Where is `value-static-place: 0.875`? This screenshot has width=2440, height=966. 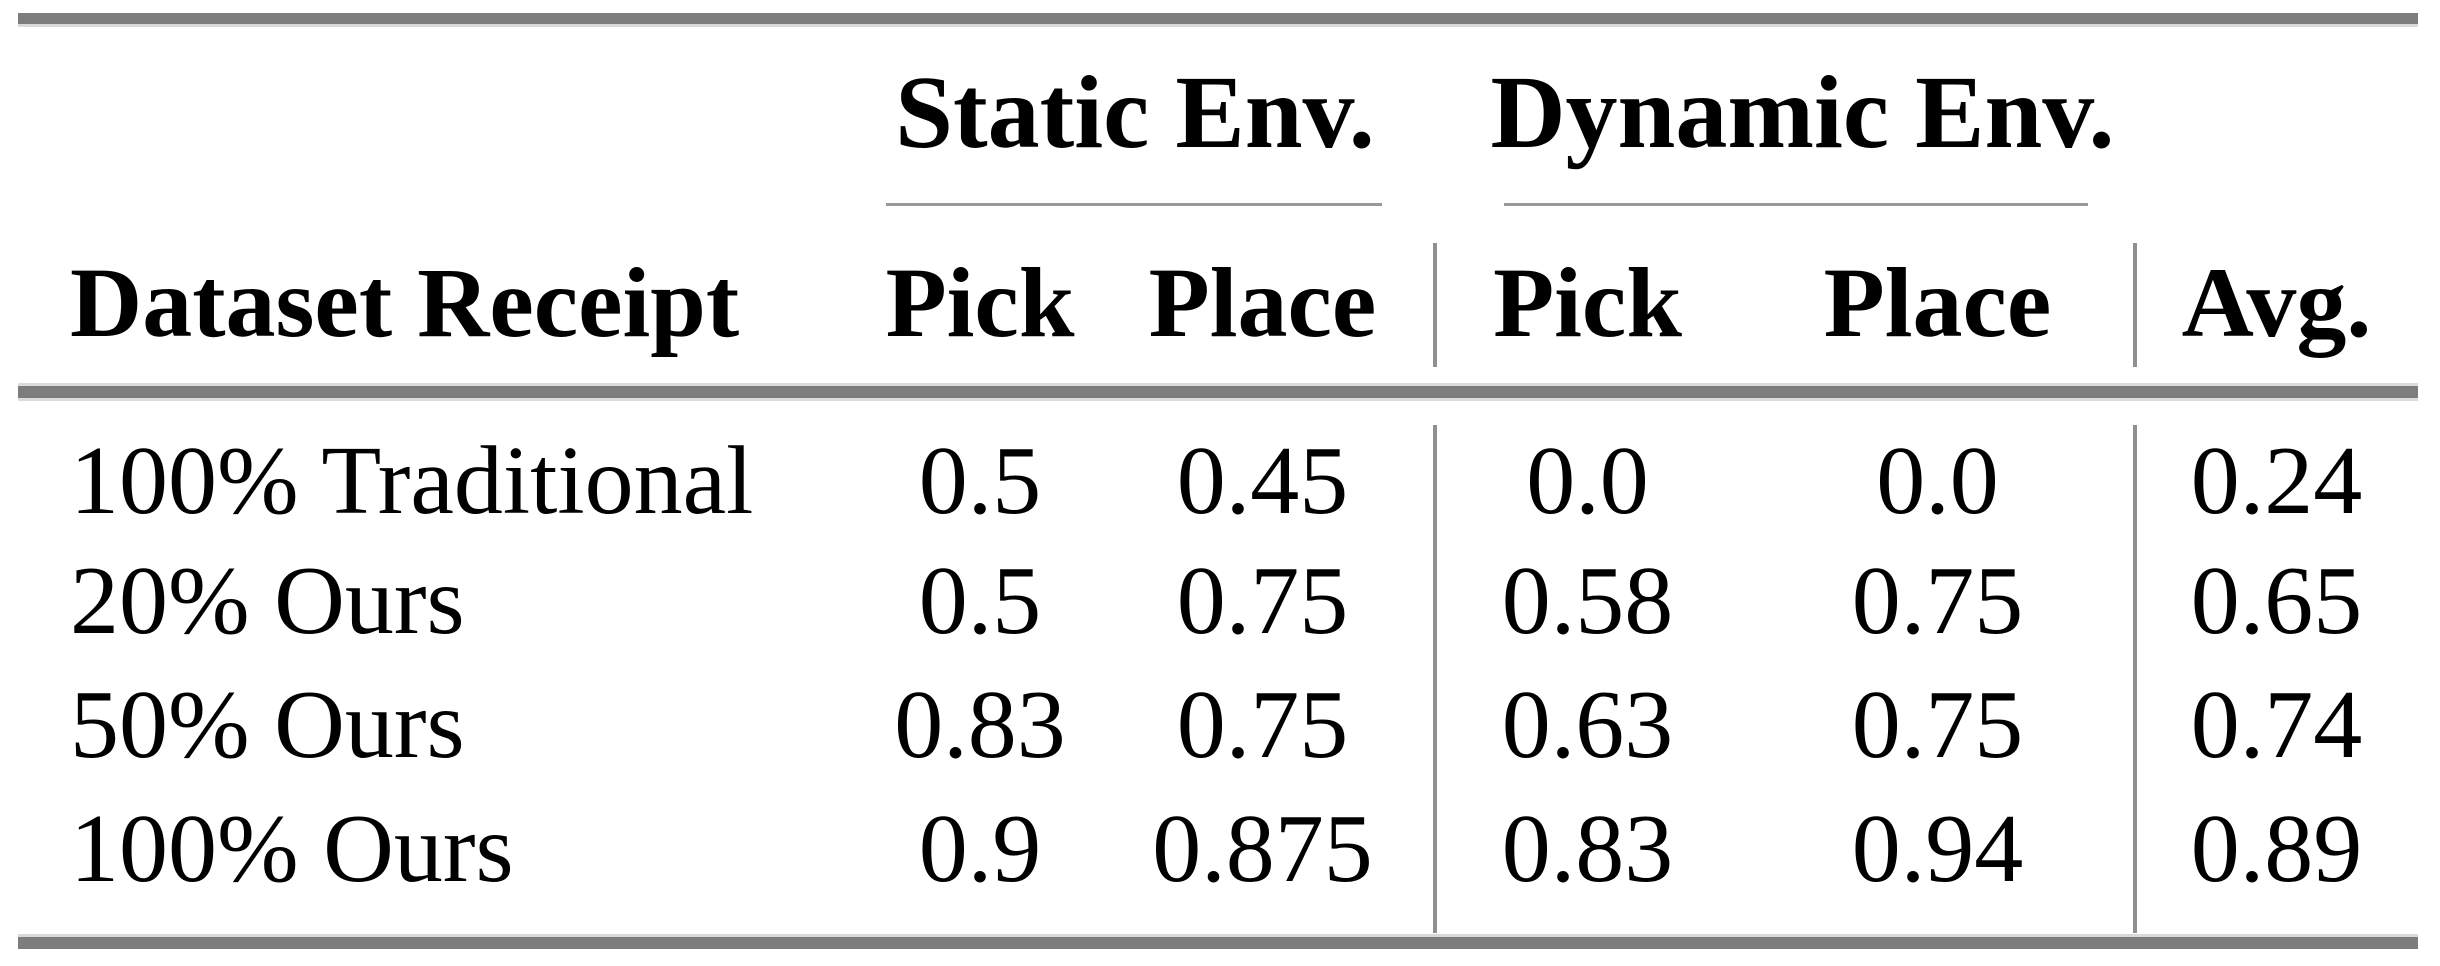 value-static-place: 0.875 is located at coordinates (1262, 849).